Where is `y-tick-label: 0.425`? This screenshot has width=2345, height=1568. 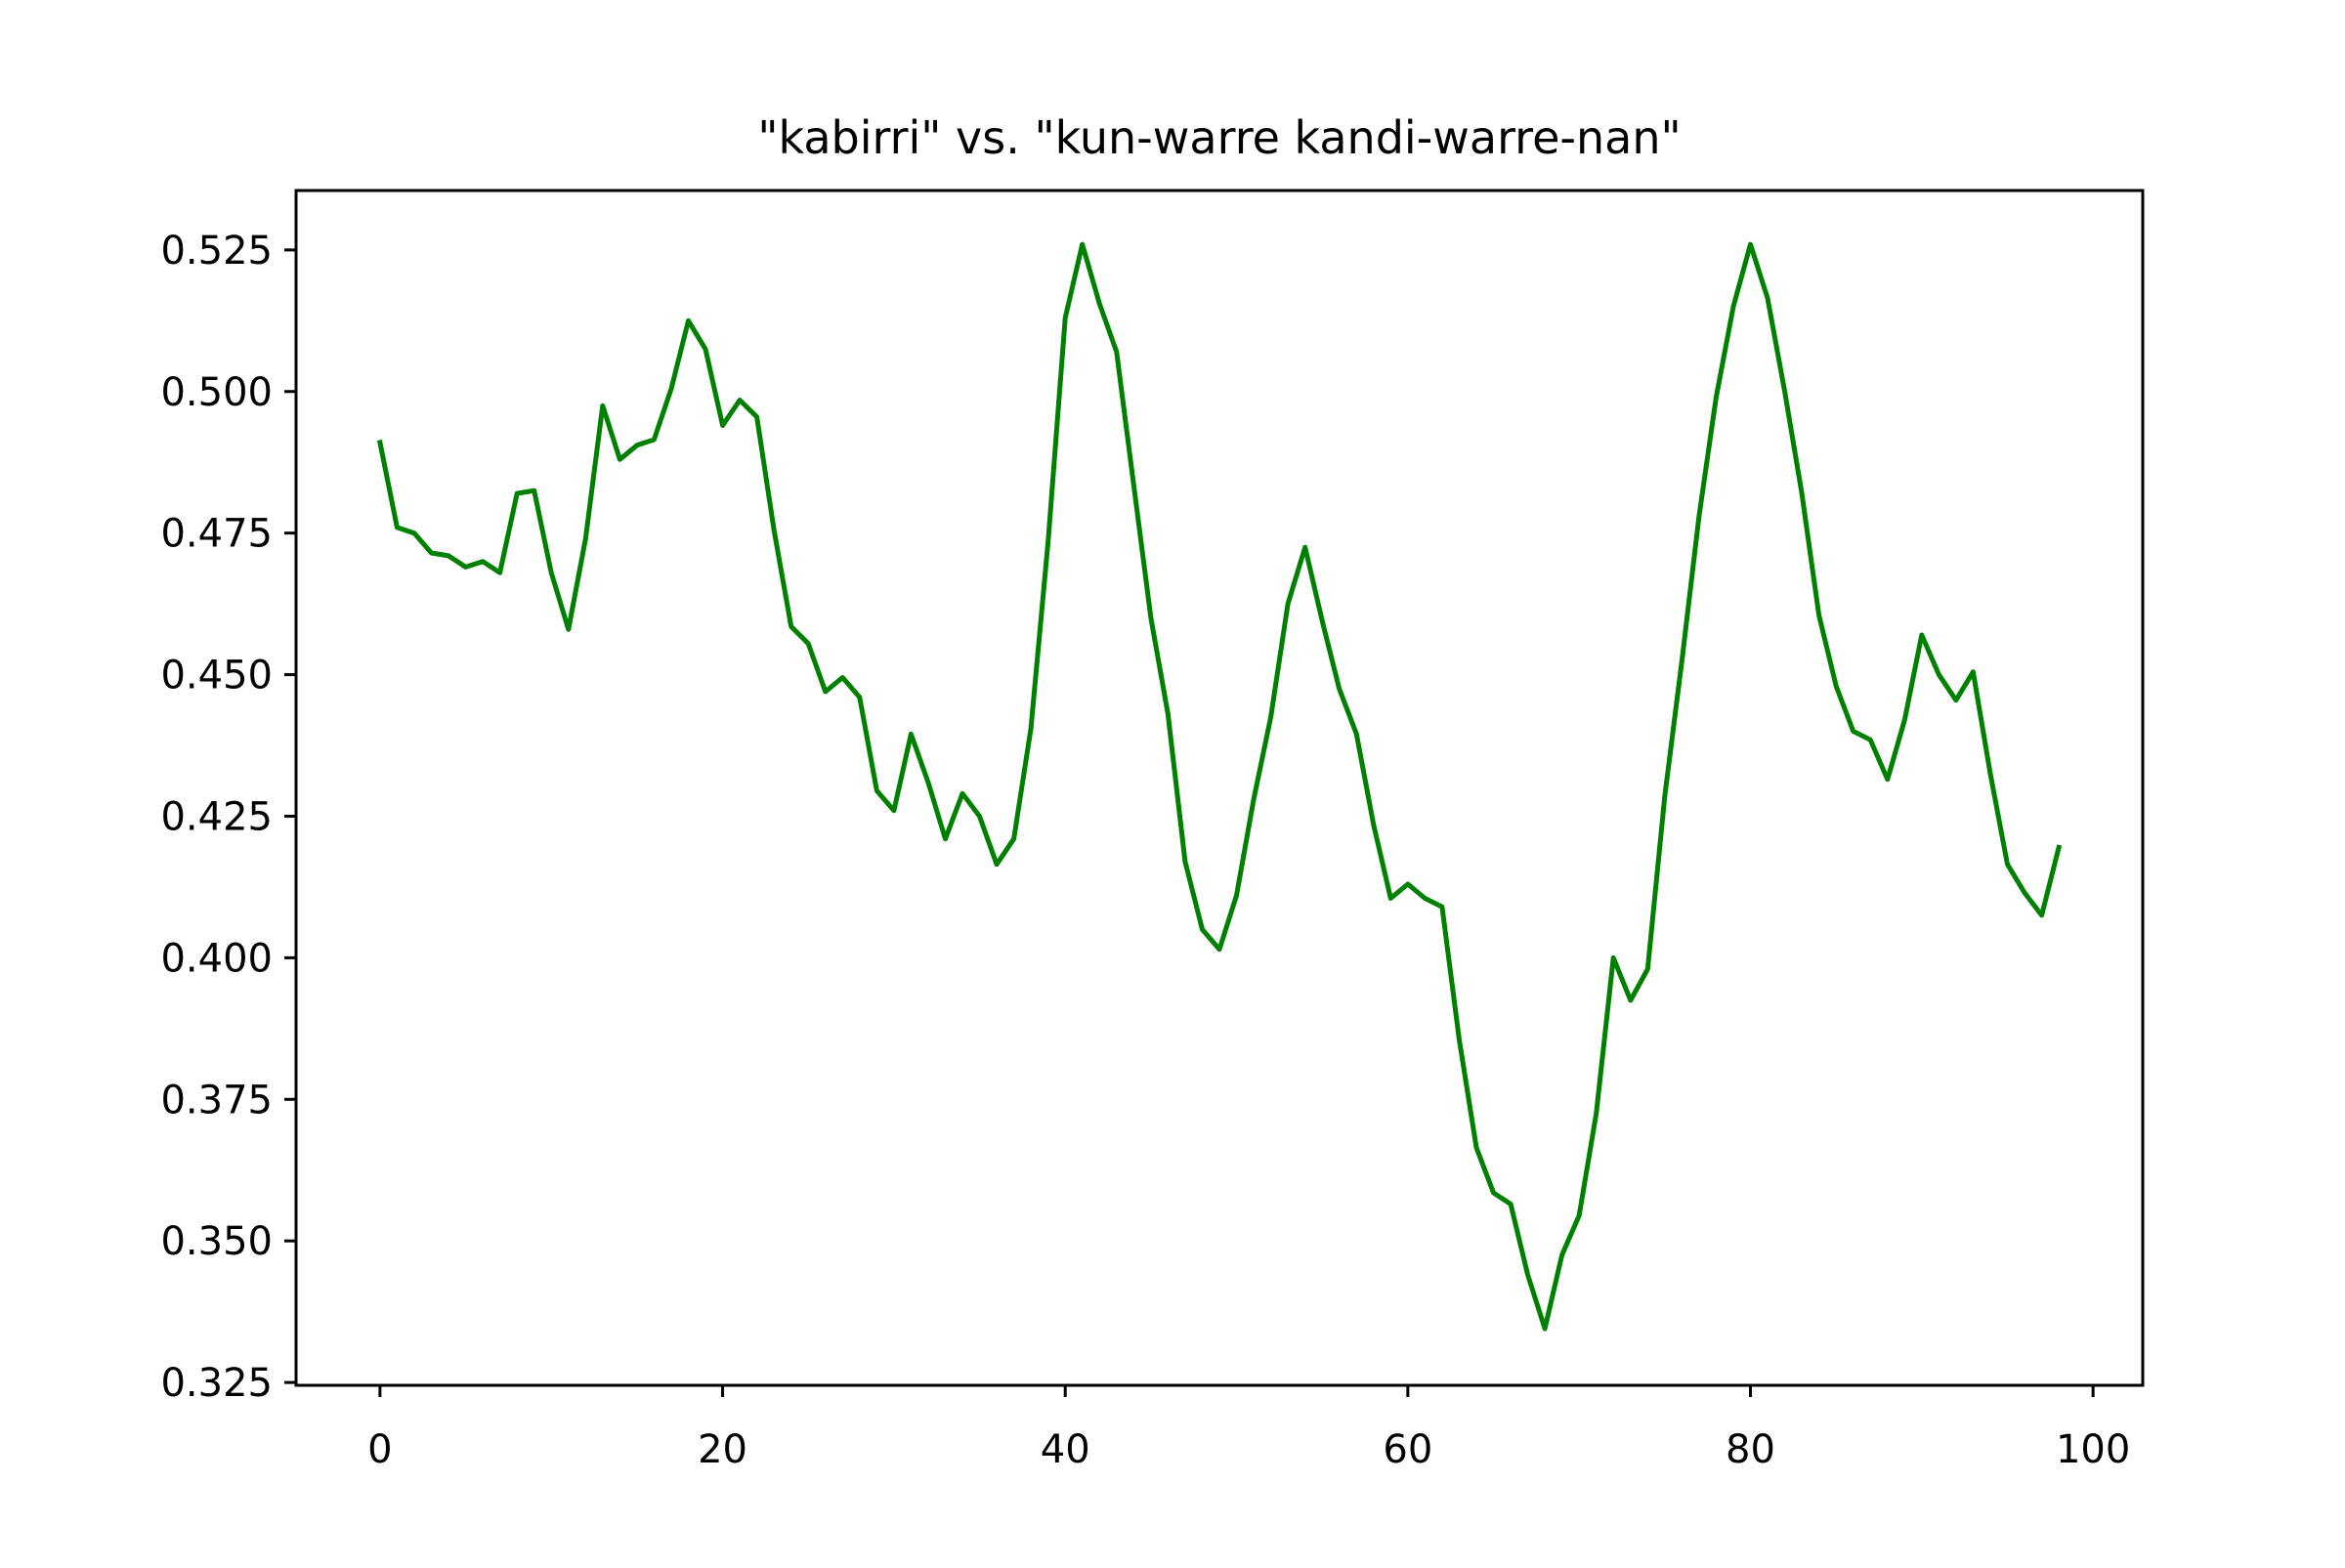
y-tick-label: 0.425 is located at coordinates (216, 816).